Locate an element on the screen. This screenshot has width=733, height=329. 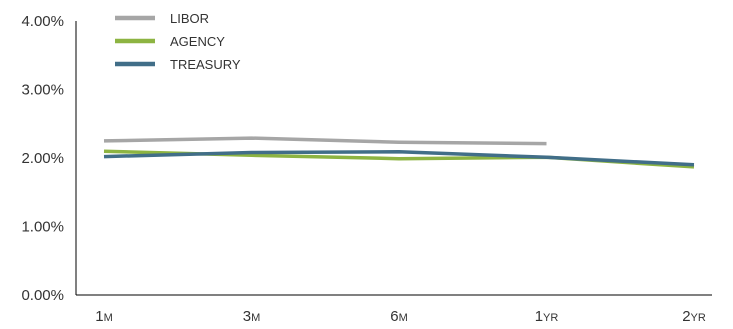
y-tick-label: 4.00% is located at coordinates (42, 21).